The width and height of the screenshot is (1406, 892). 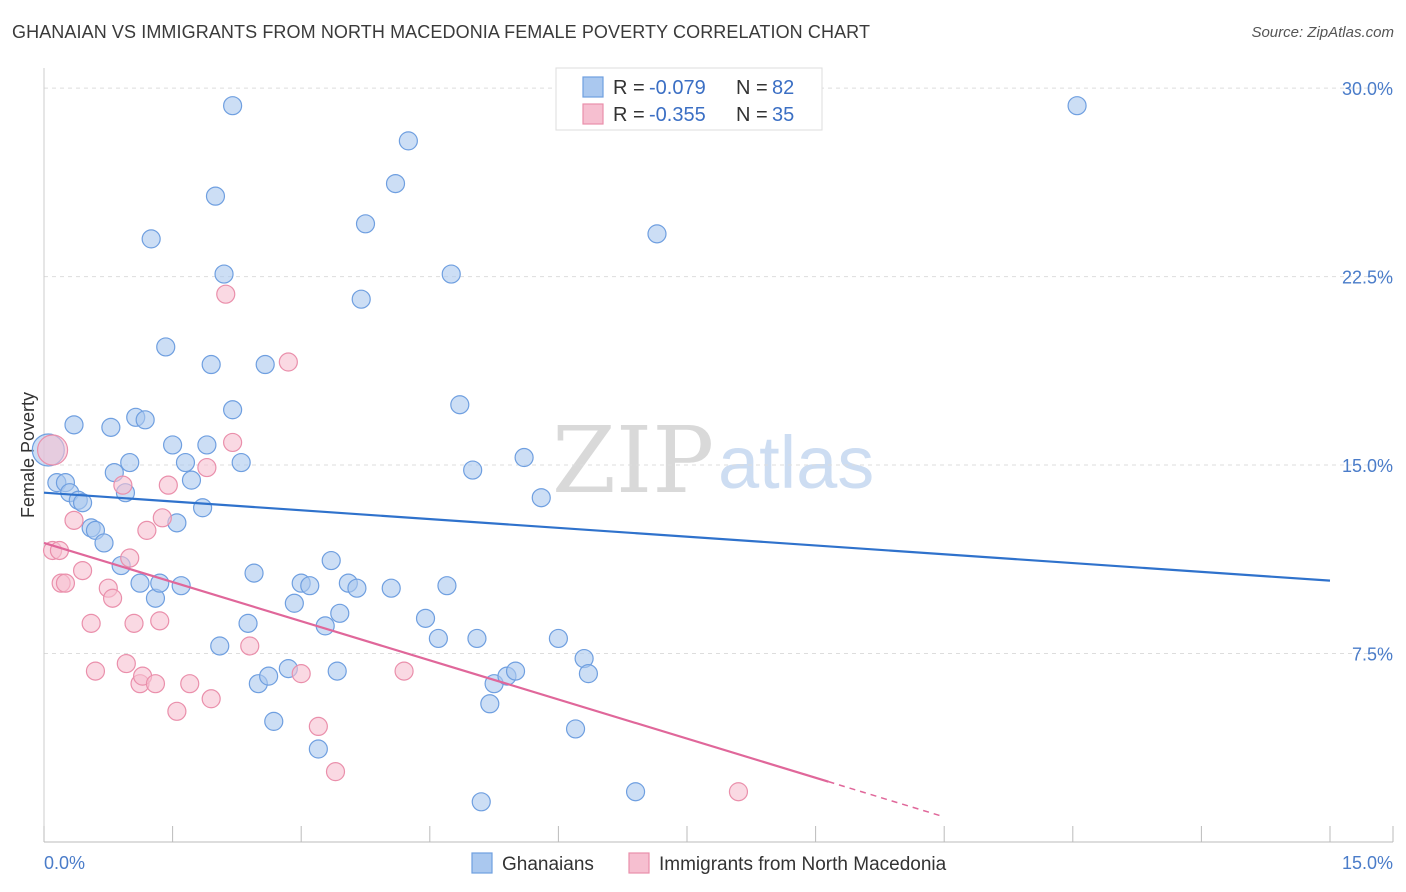 I want to click on trend-line-ghanaians, so click(x=687, y=536).